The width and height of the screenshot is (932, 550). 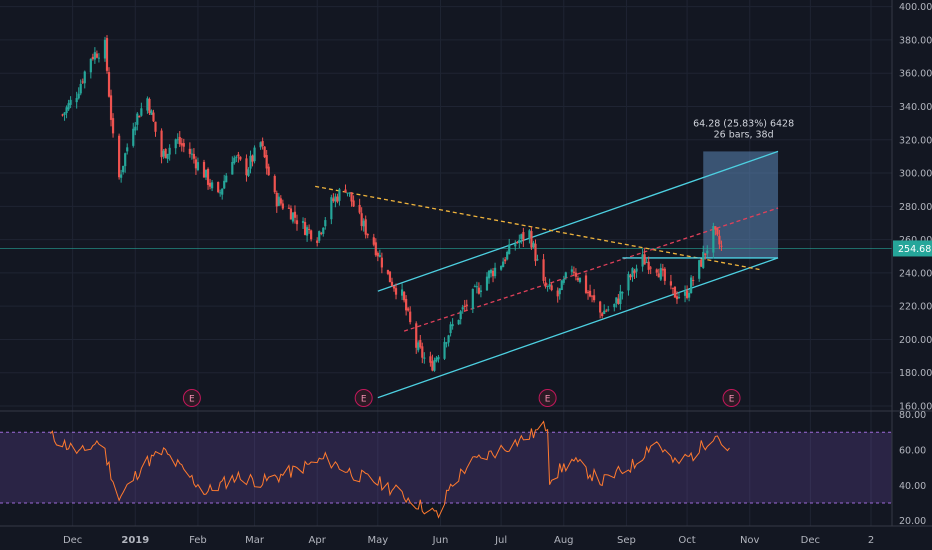 I want to click on y-tick-label: 200.00, so click(x=915, y=340).